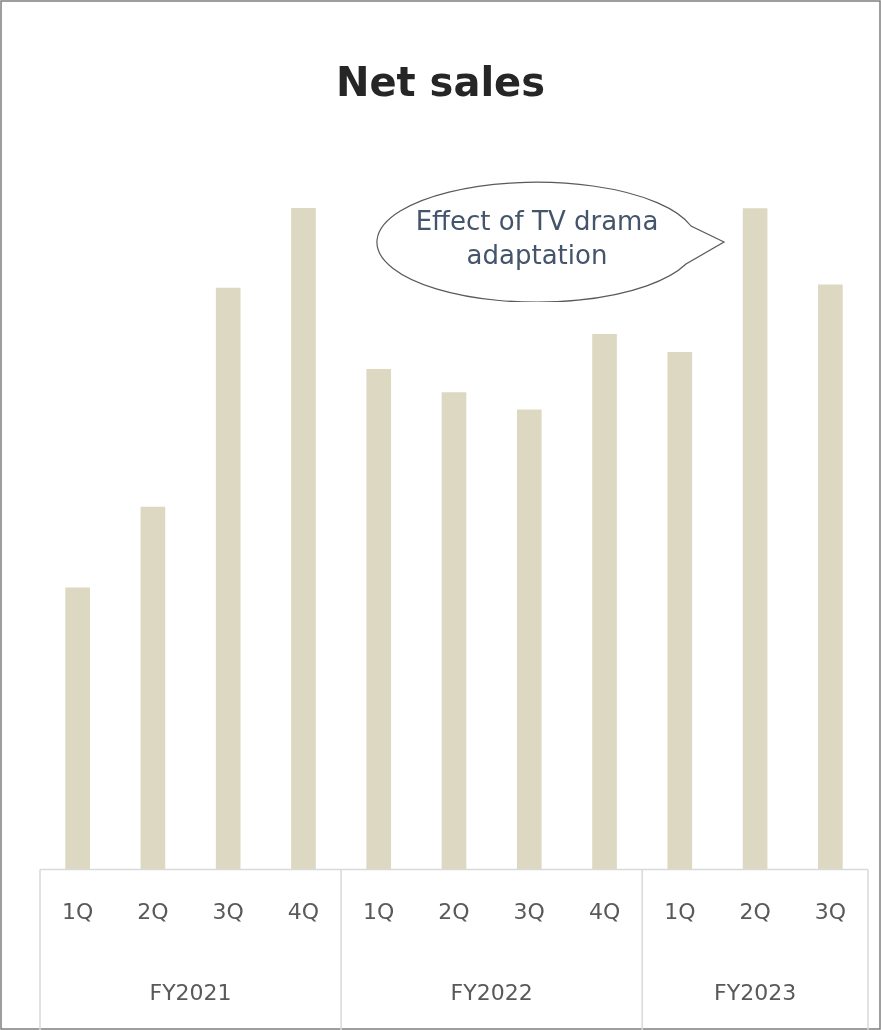 Image resolution: width=881 pixels, height=1030 pixels. Describe the element at coordinates (491, 992) in the screenshot. I see `text: FY2022` at that location.